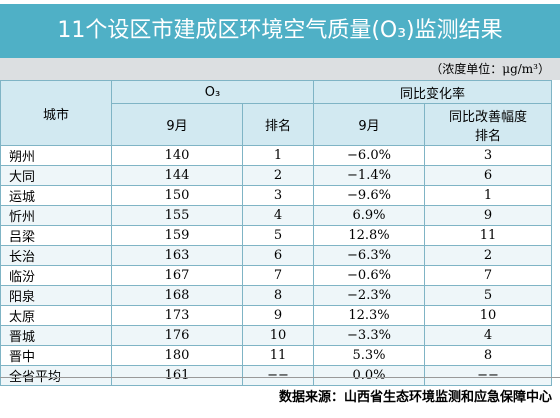 The height and width of the screenshot is (418, 560). Describe the element at coordinates (177, 155) in the screenshot. I see `cell: 140` at that location.